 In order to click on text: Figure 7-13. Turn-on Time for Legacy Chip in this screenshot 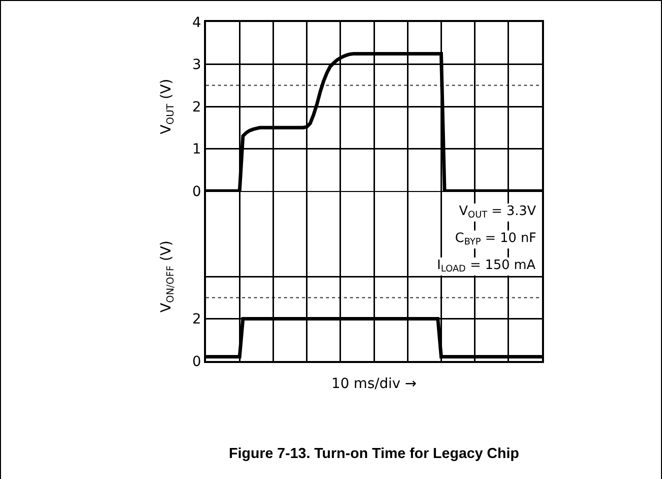, I will do `click(374, 454)`.